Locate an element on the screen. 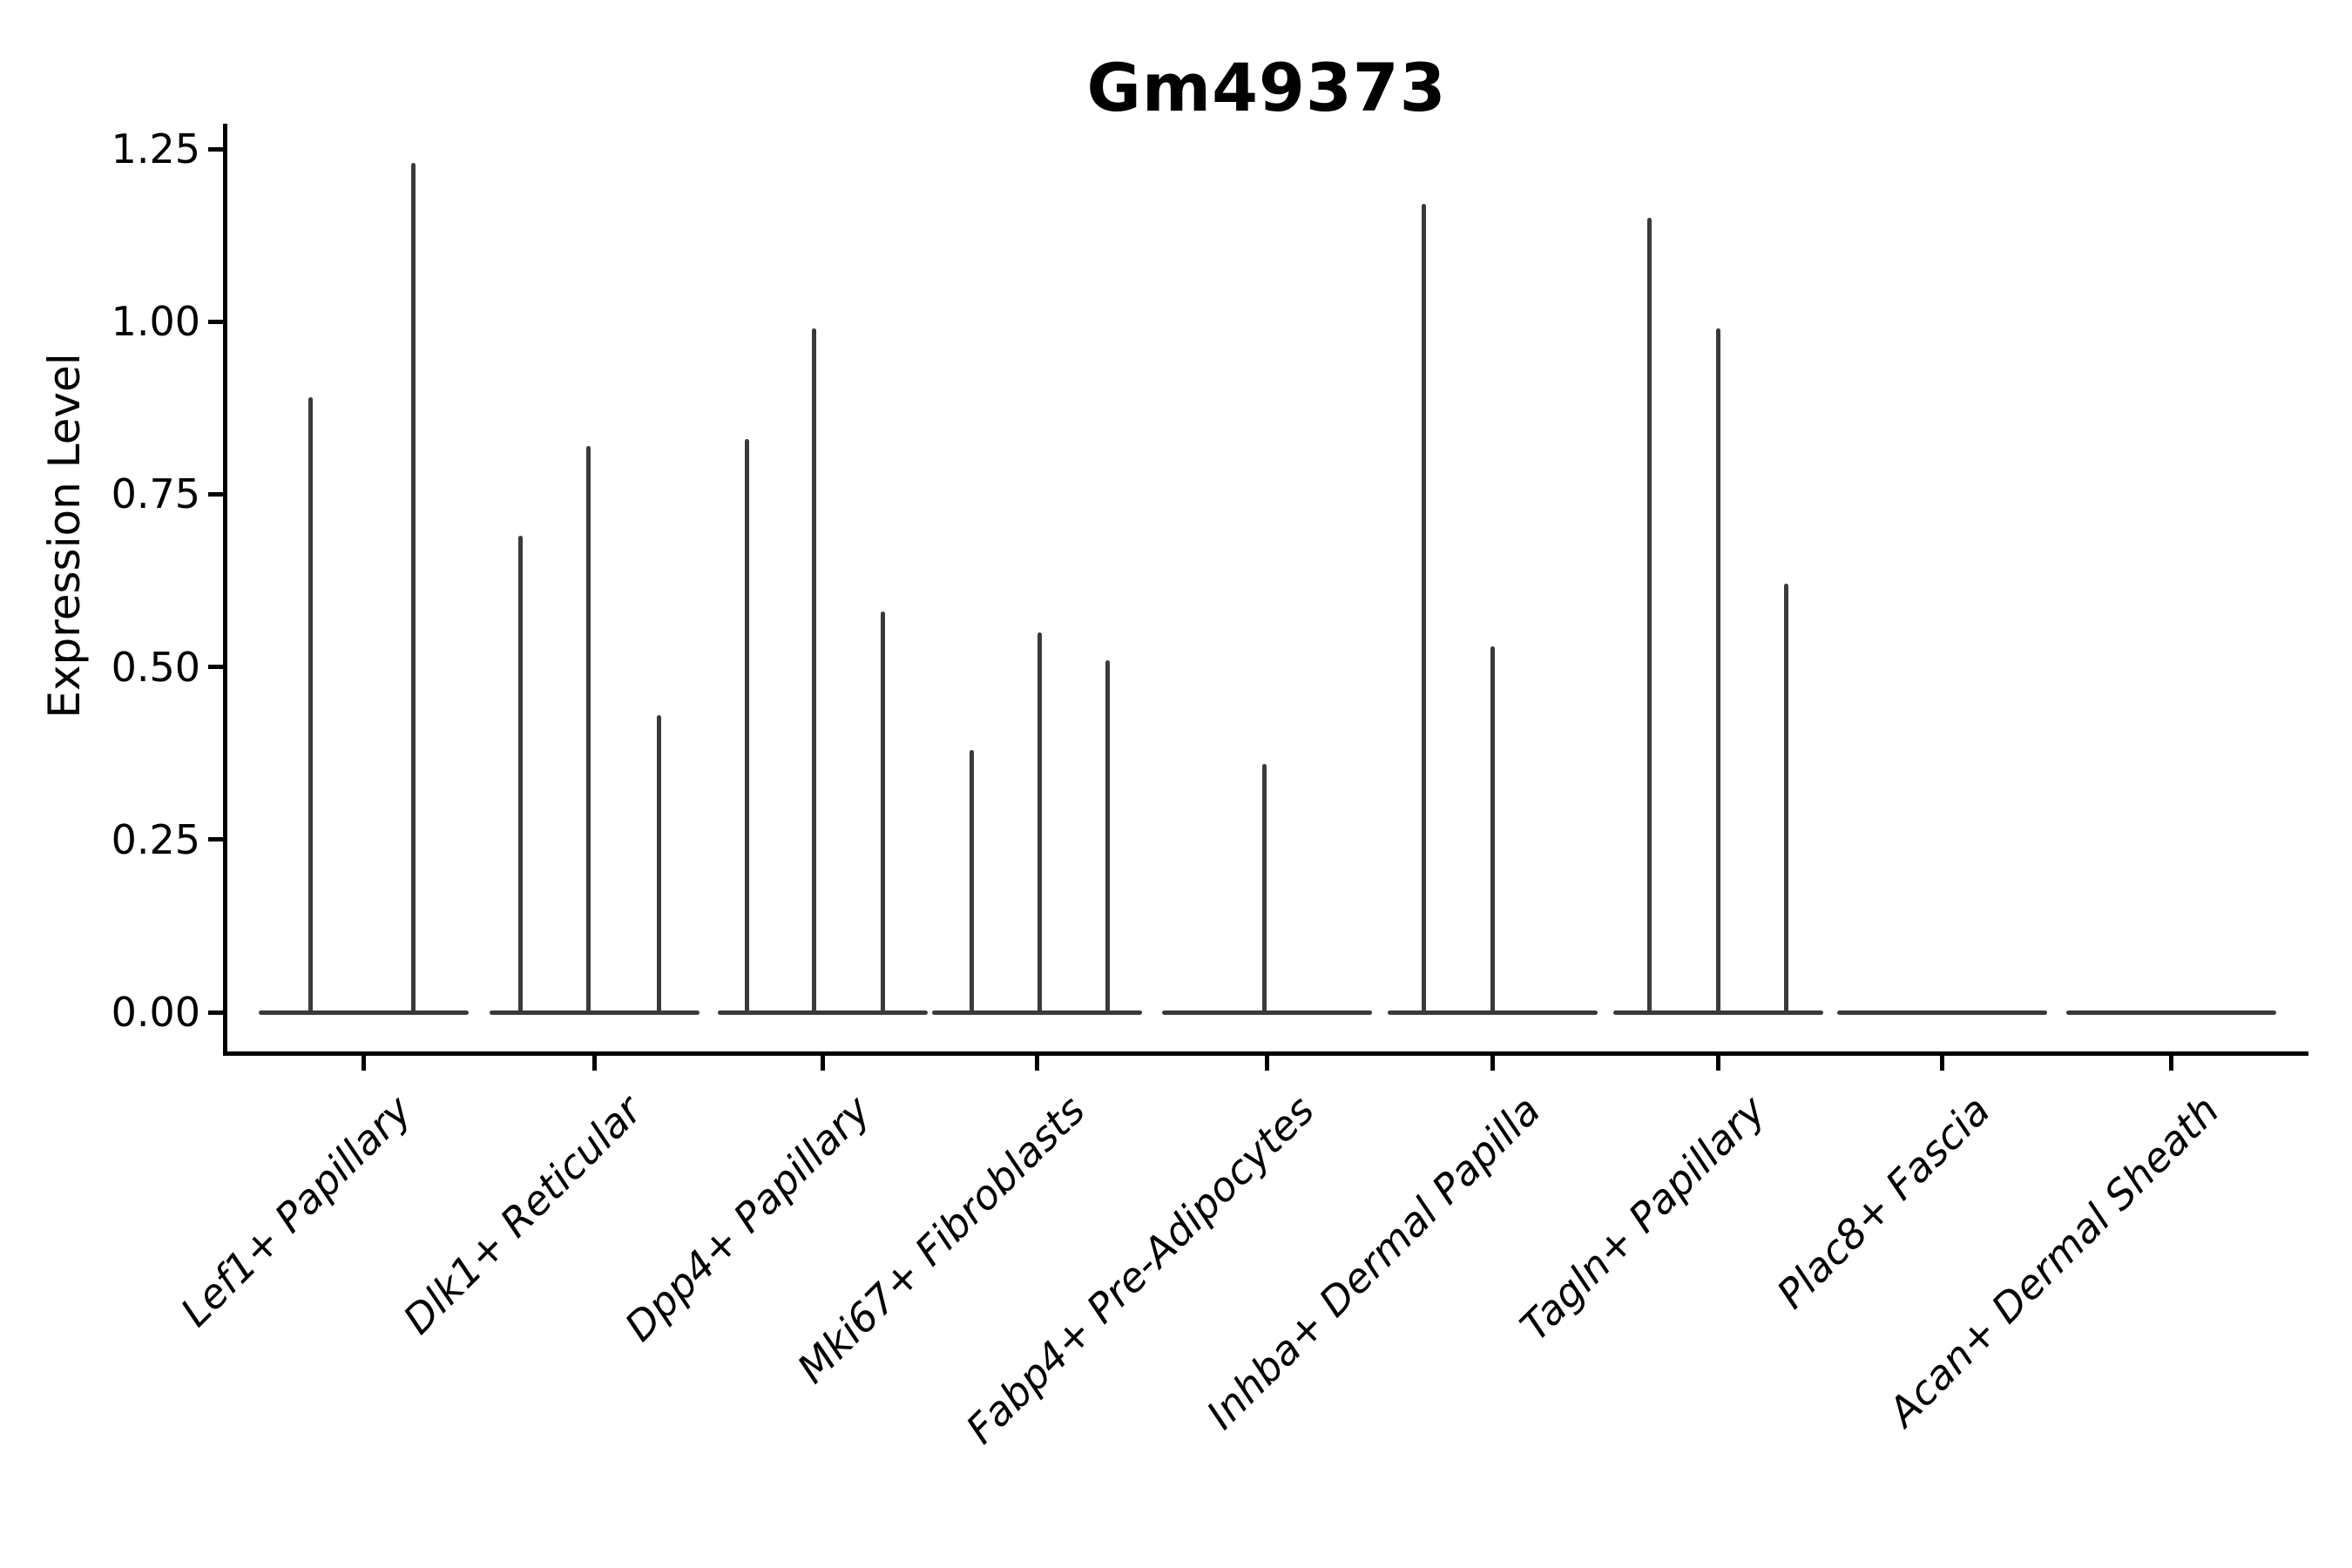 The width and height of the screenshot is (2352, 1568). x-tick-label: Plac8+ Fascia is located at coordinates (1883, 1202).